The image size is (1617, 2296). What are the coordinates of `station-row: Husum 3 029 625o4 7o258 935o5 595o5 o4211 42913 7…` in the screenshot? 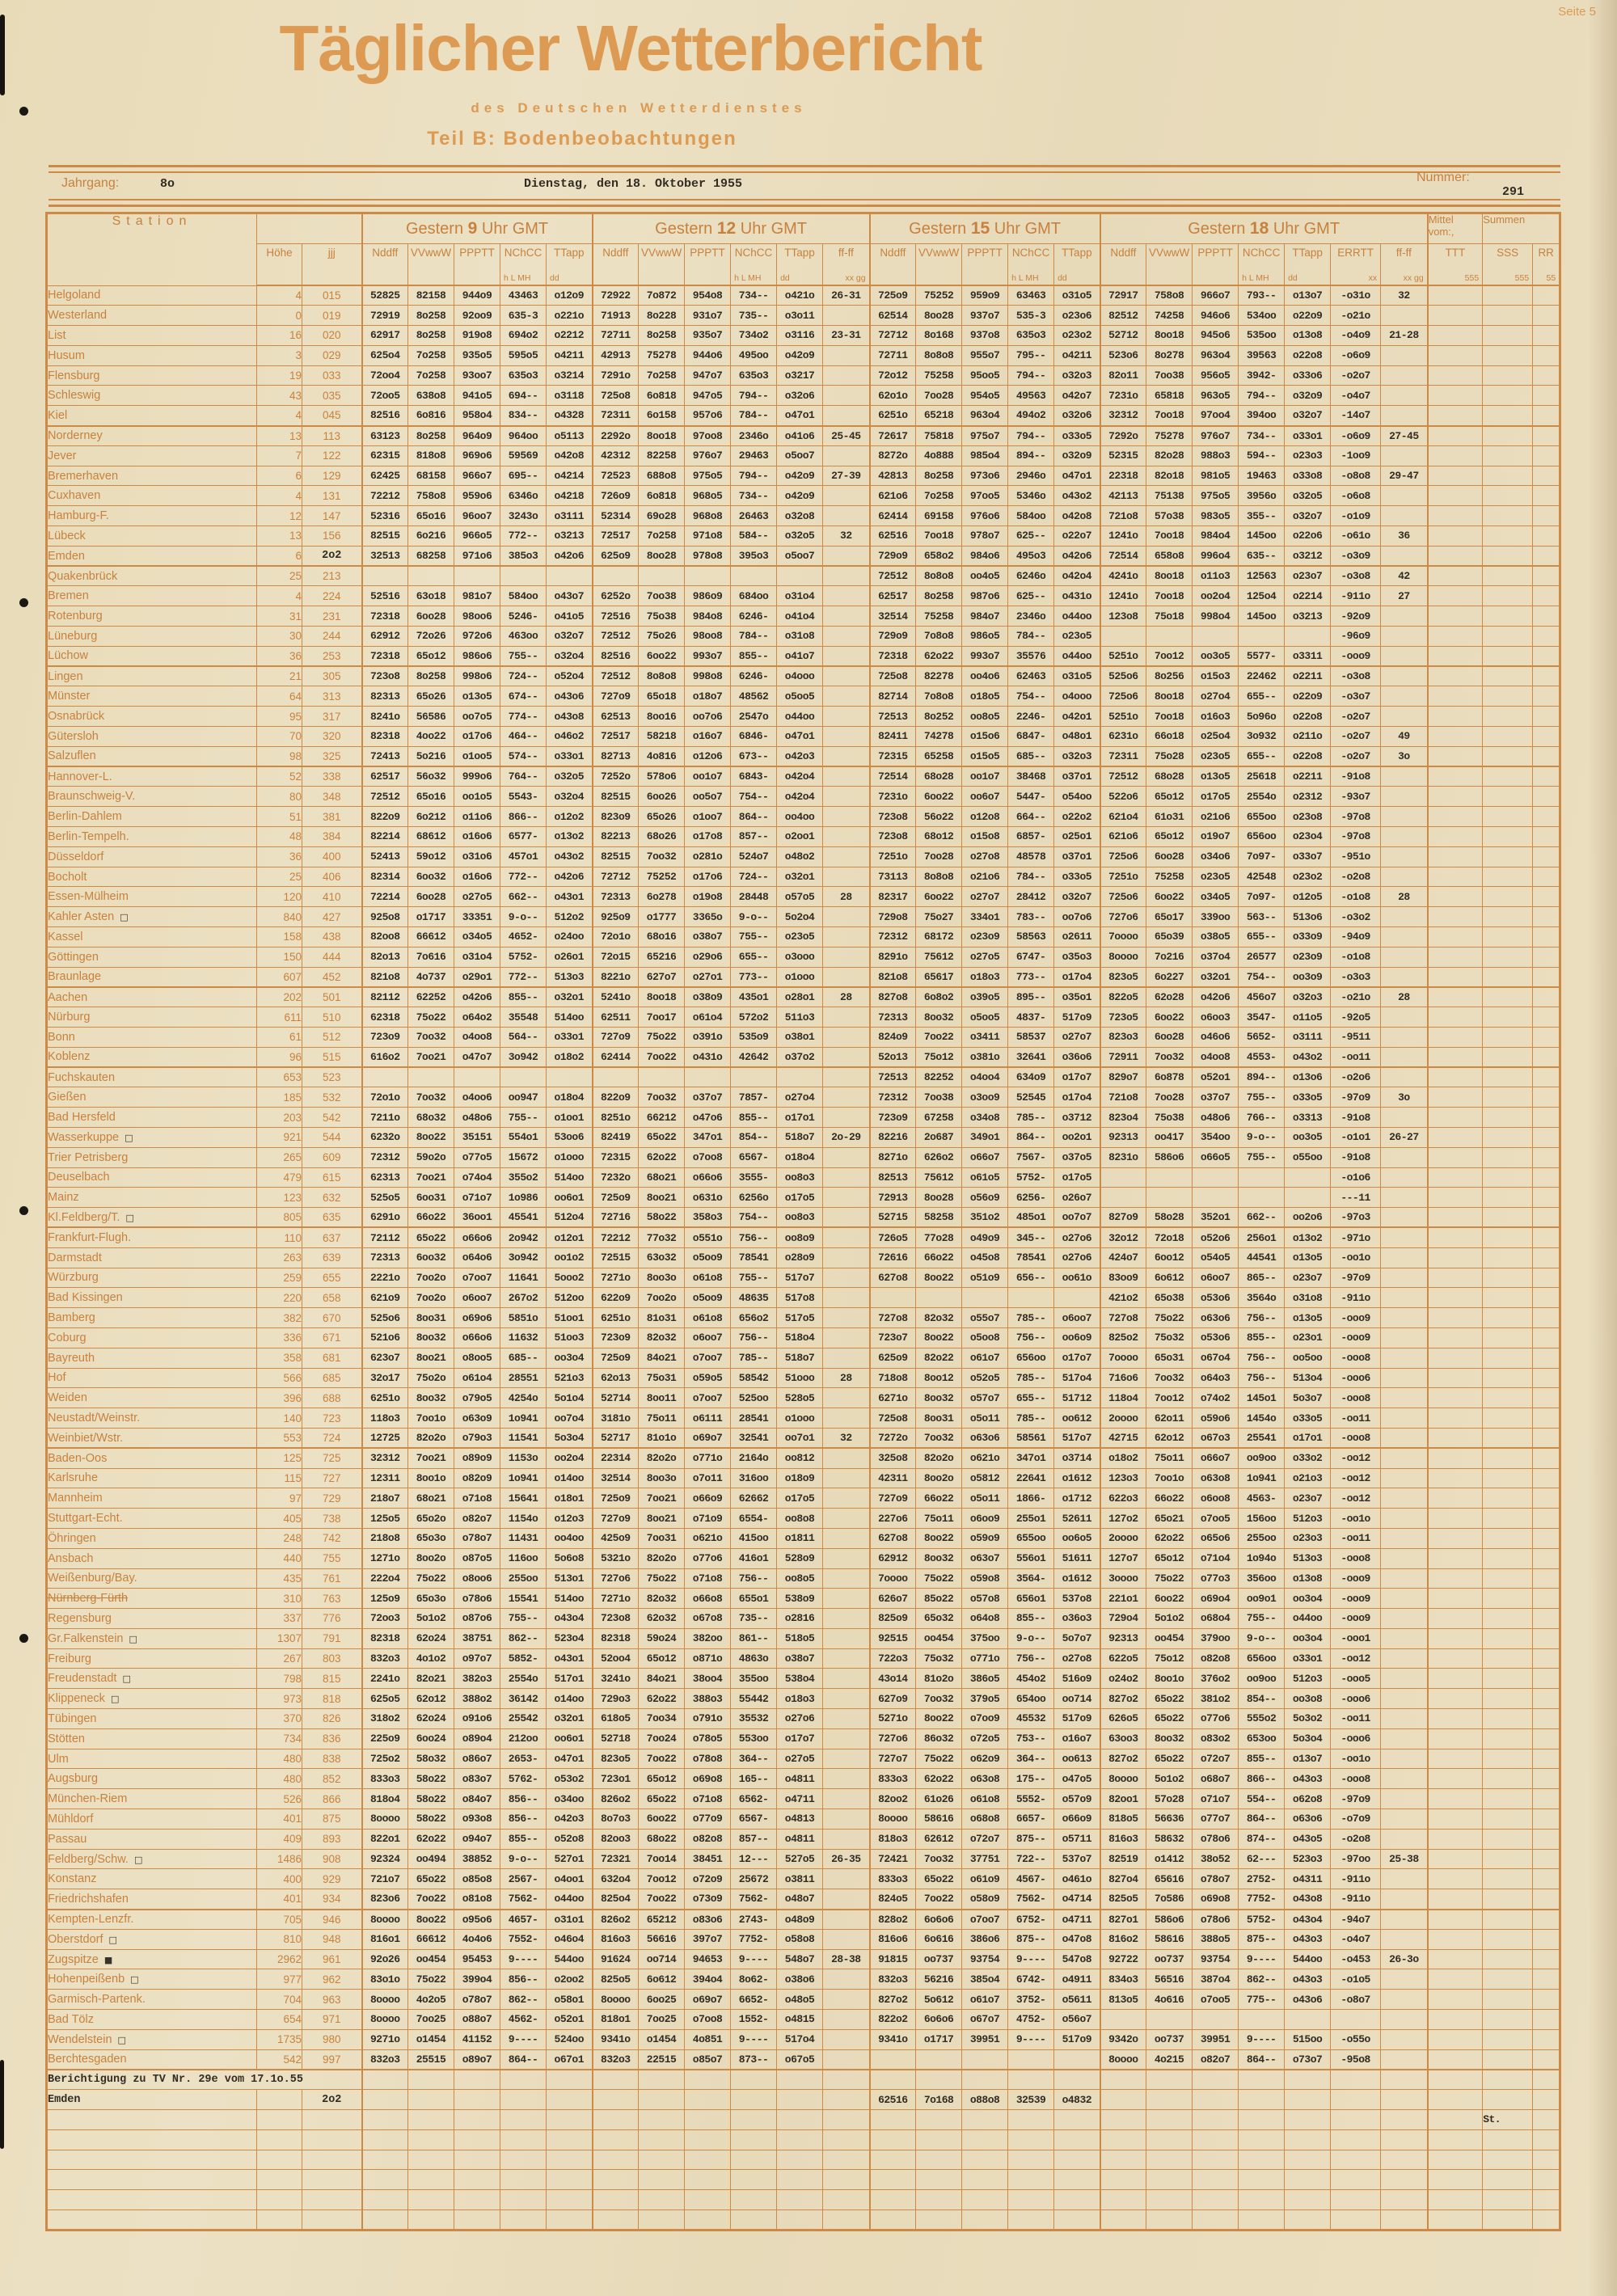 It's located at (803, 355).